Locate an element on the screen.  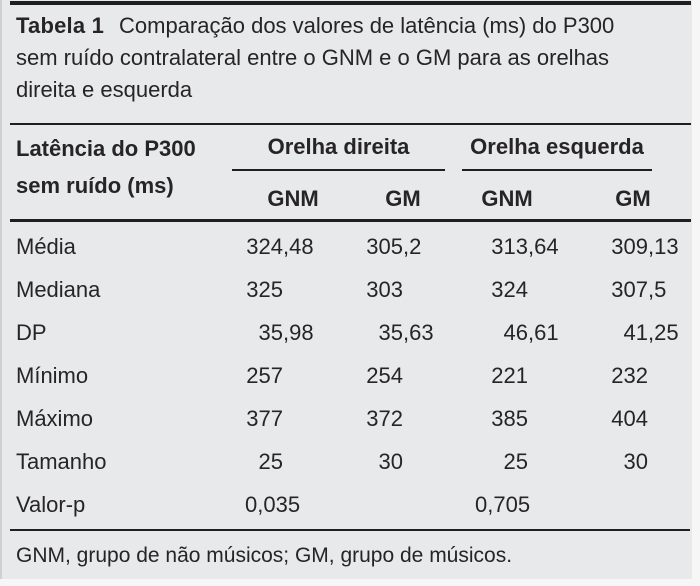
row-label: Valor-p is located at coordinates (51, 504).